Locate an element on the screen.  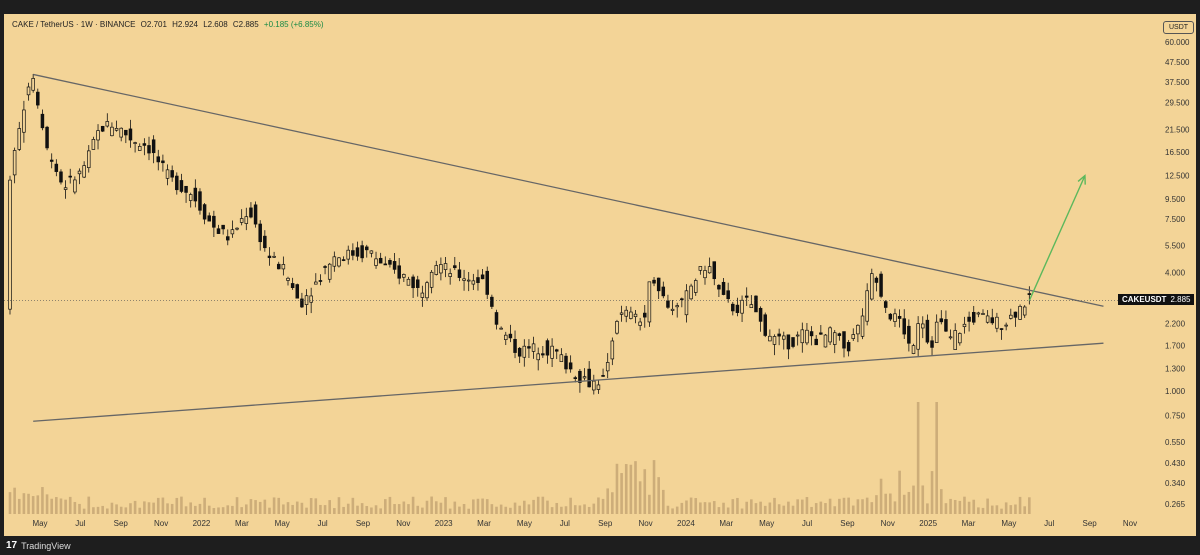
tradingview-logo: 17 TradingView is located at coordinates (38, 545).